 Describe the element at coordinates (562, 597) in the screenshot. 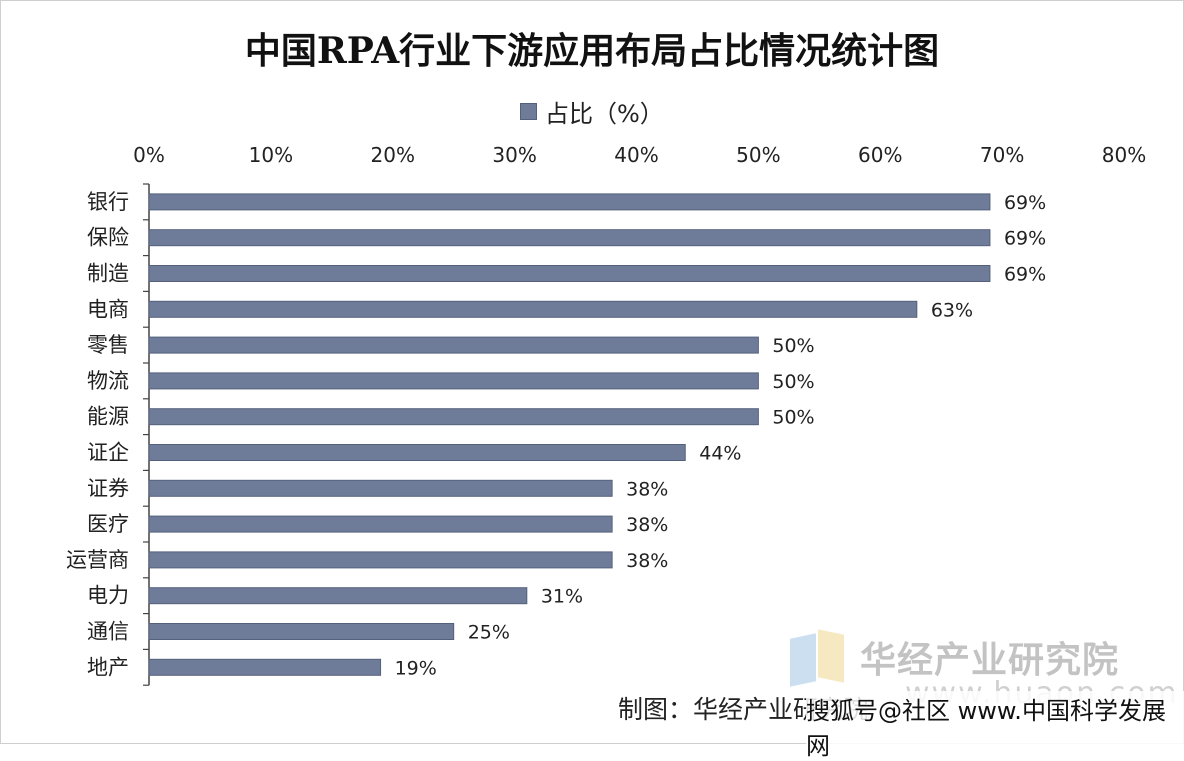

I see `data-label: 31%` at that location.